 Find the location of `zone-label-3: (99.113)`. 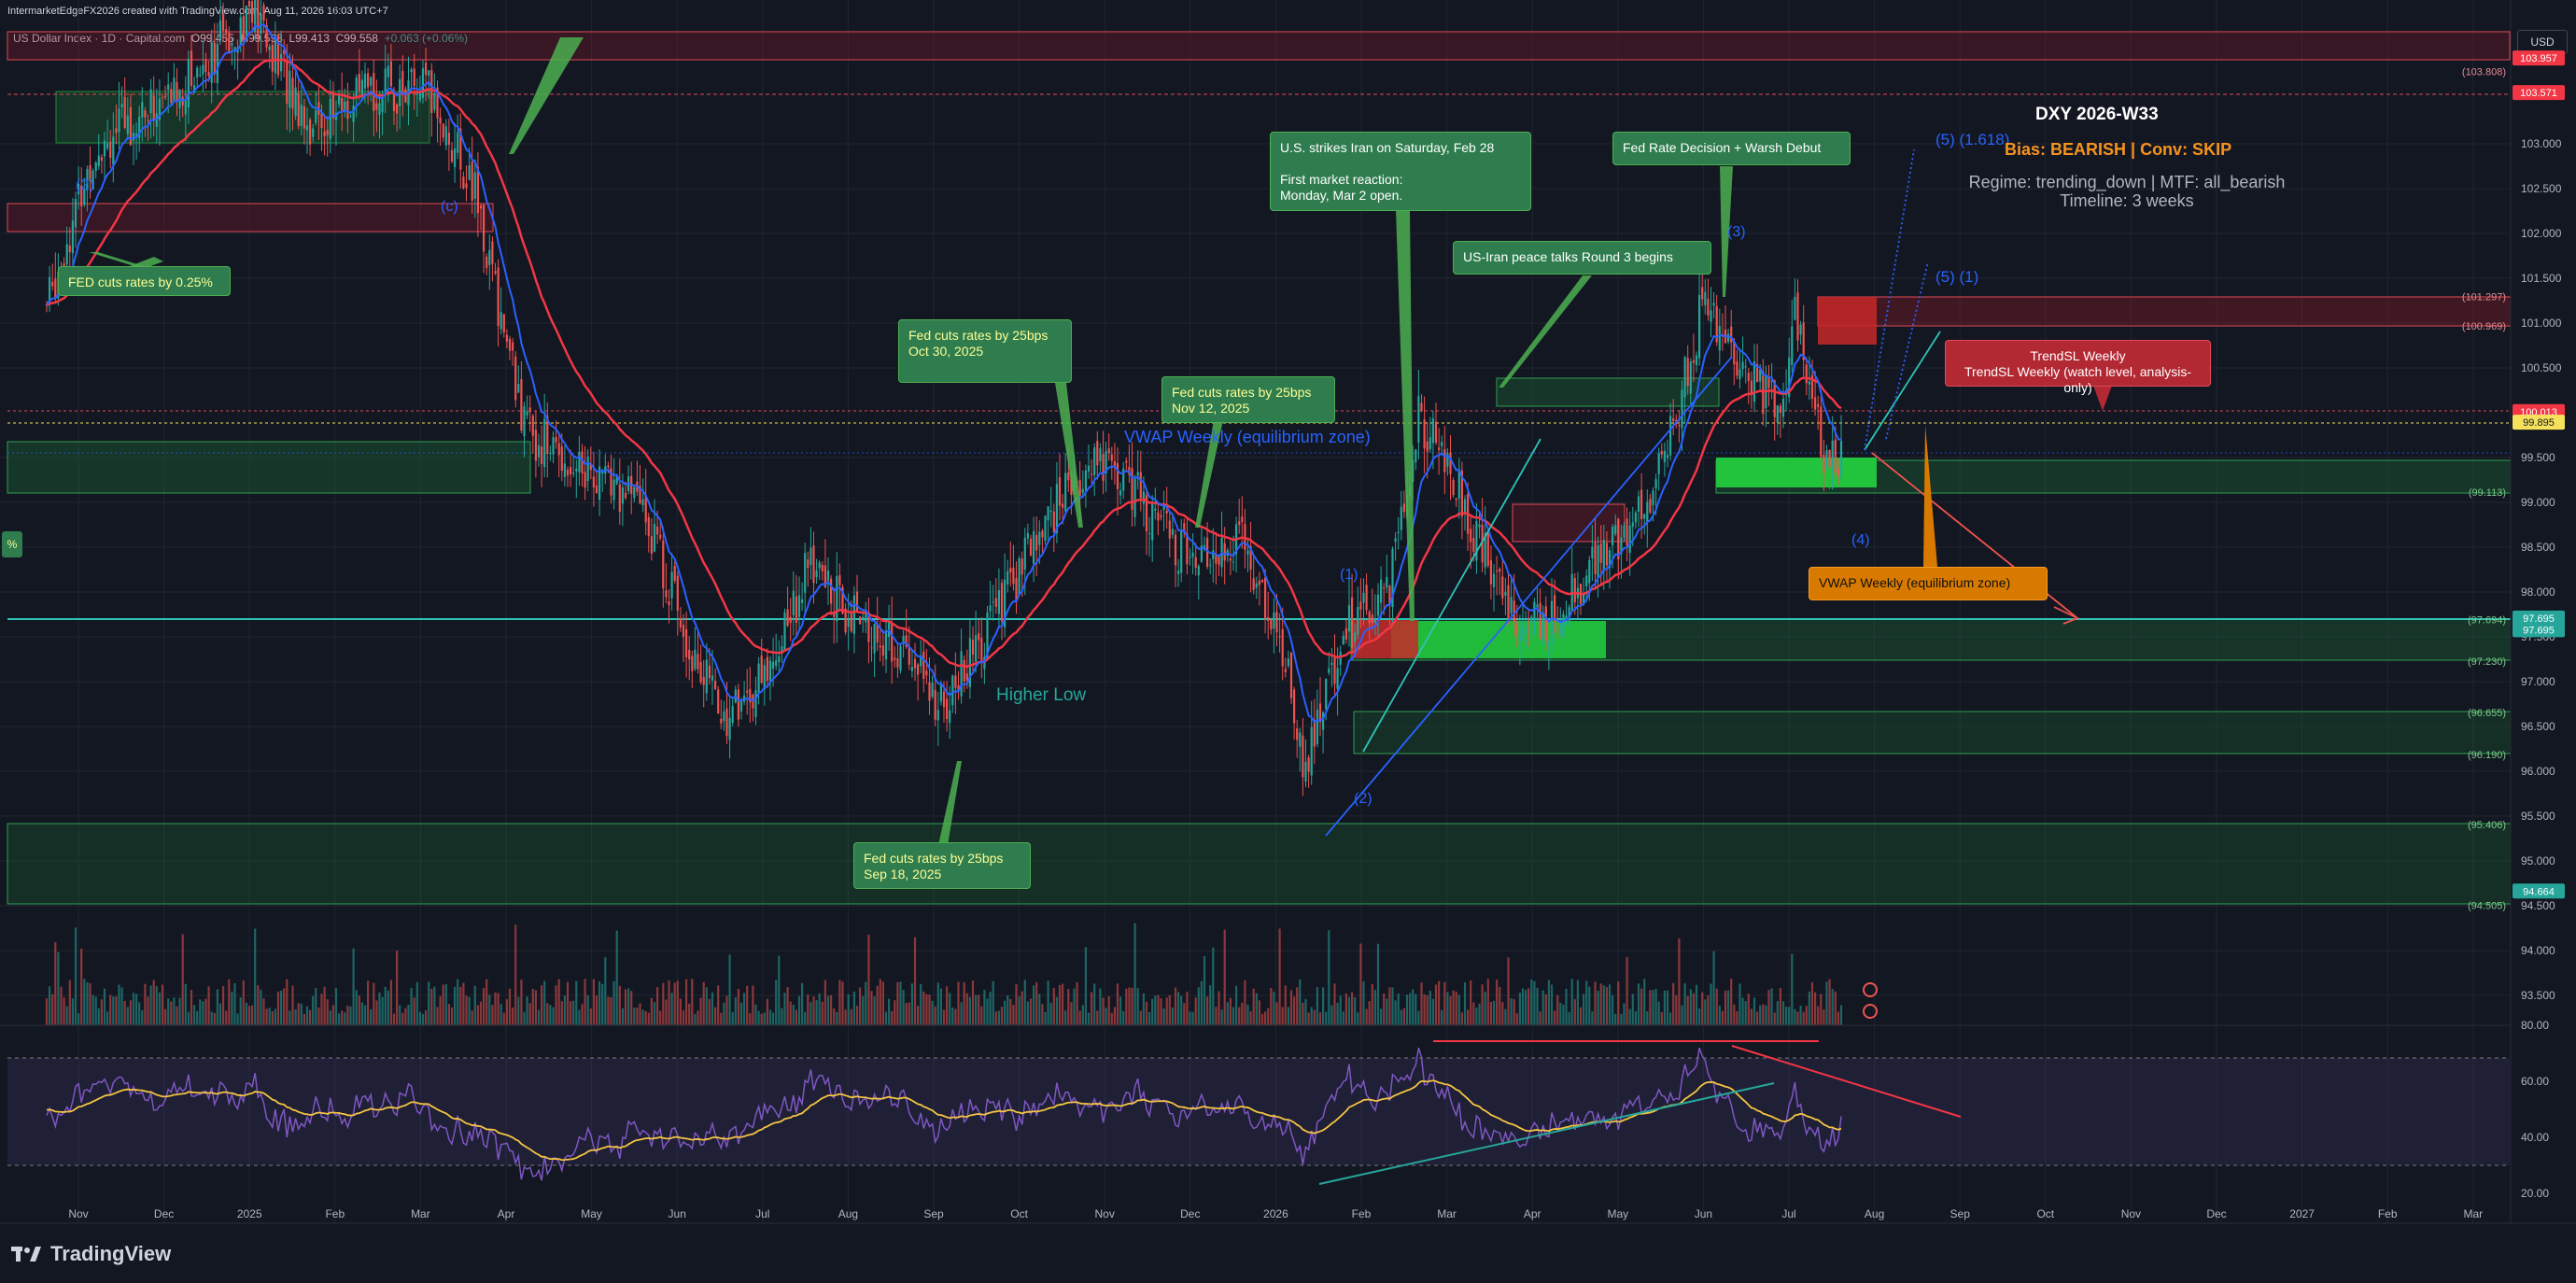

zone-label-3: (99.113) is located at coordinates (2487, 493).